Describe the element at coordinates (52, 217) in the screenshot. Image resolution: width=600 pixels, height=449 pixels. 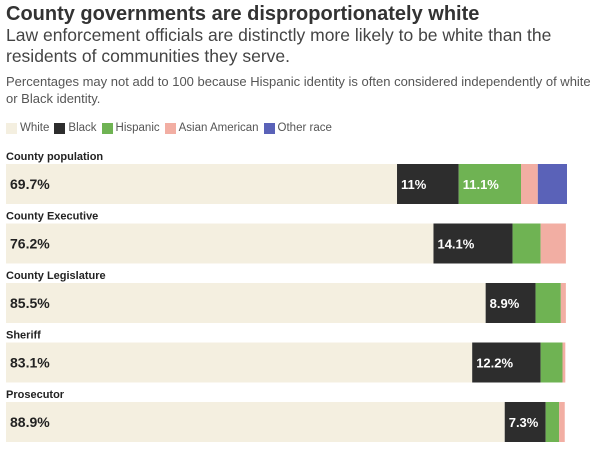
I see `category-label: County Executive` at that location.